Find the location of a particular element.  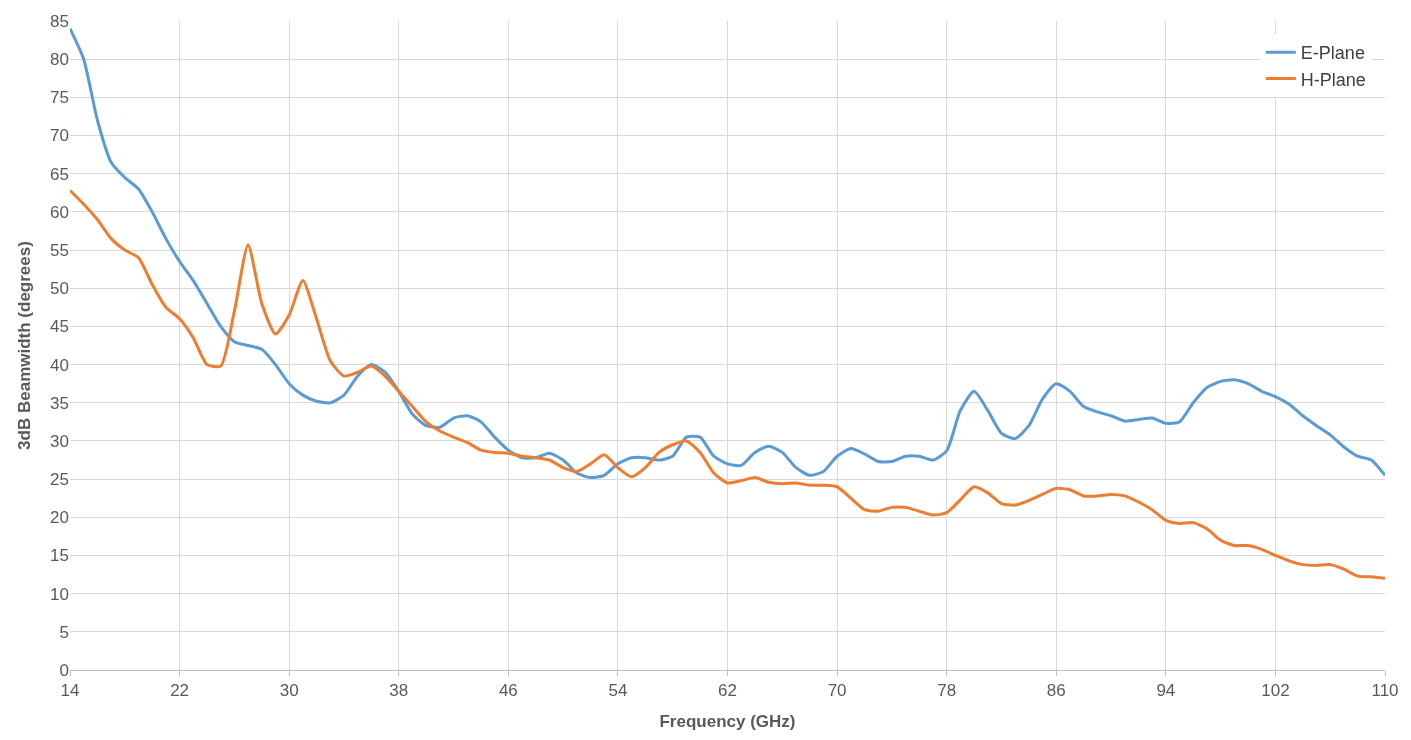

x-axis-title: Frequency (GHz) is located at coordinates (727, 721).